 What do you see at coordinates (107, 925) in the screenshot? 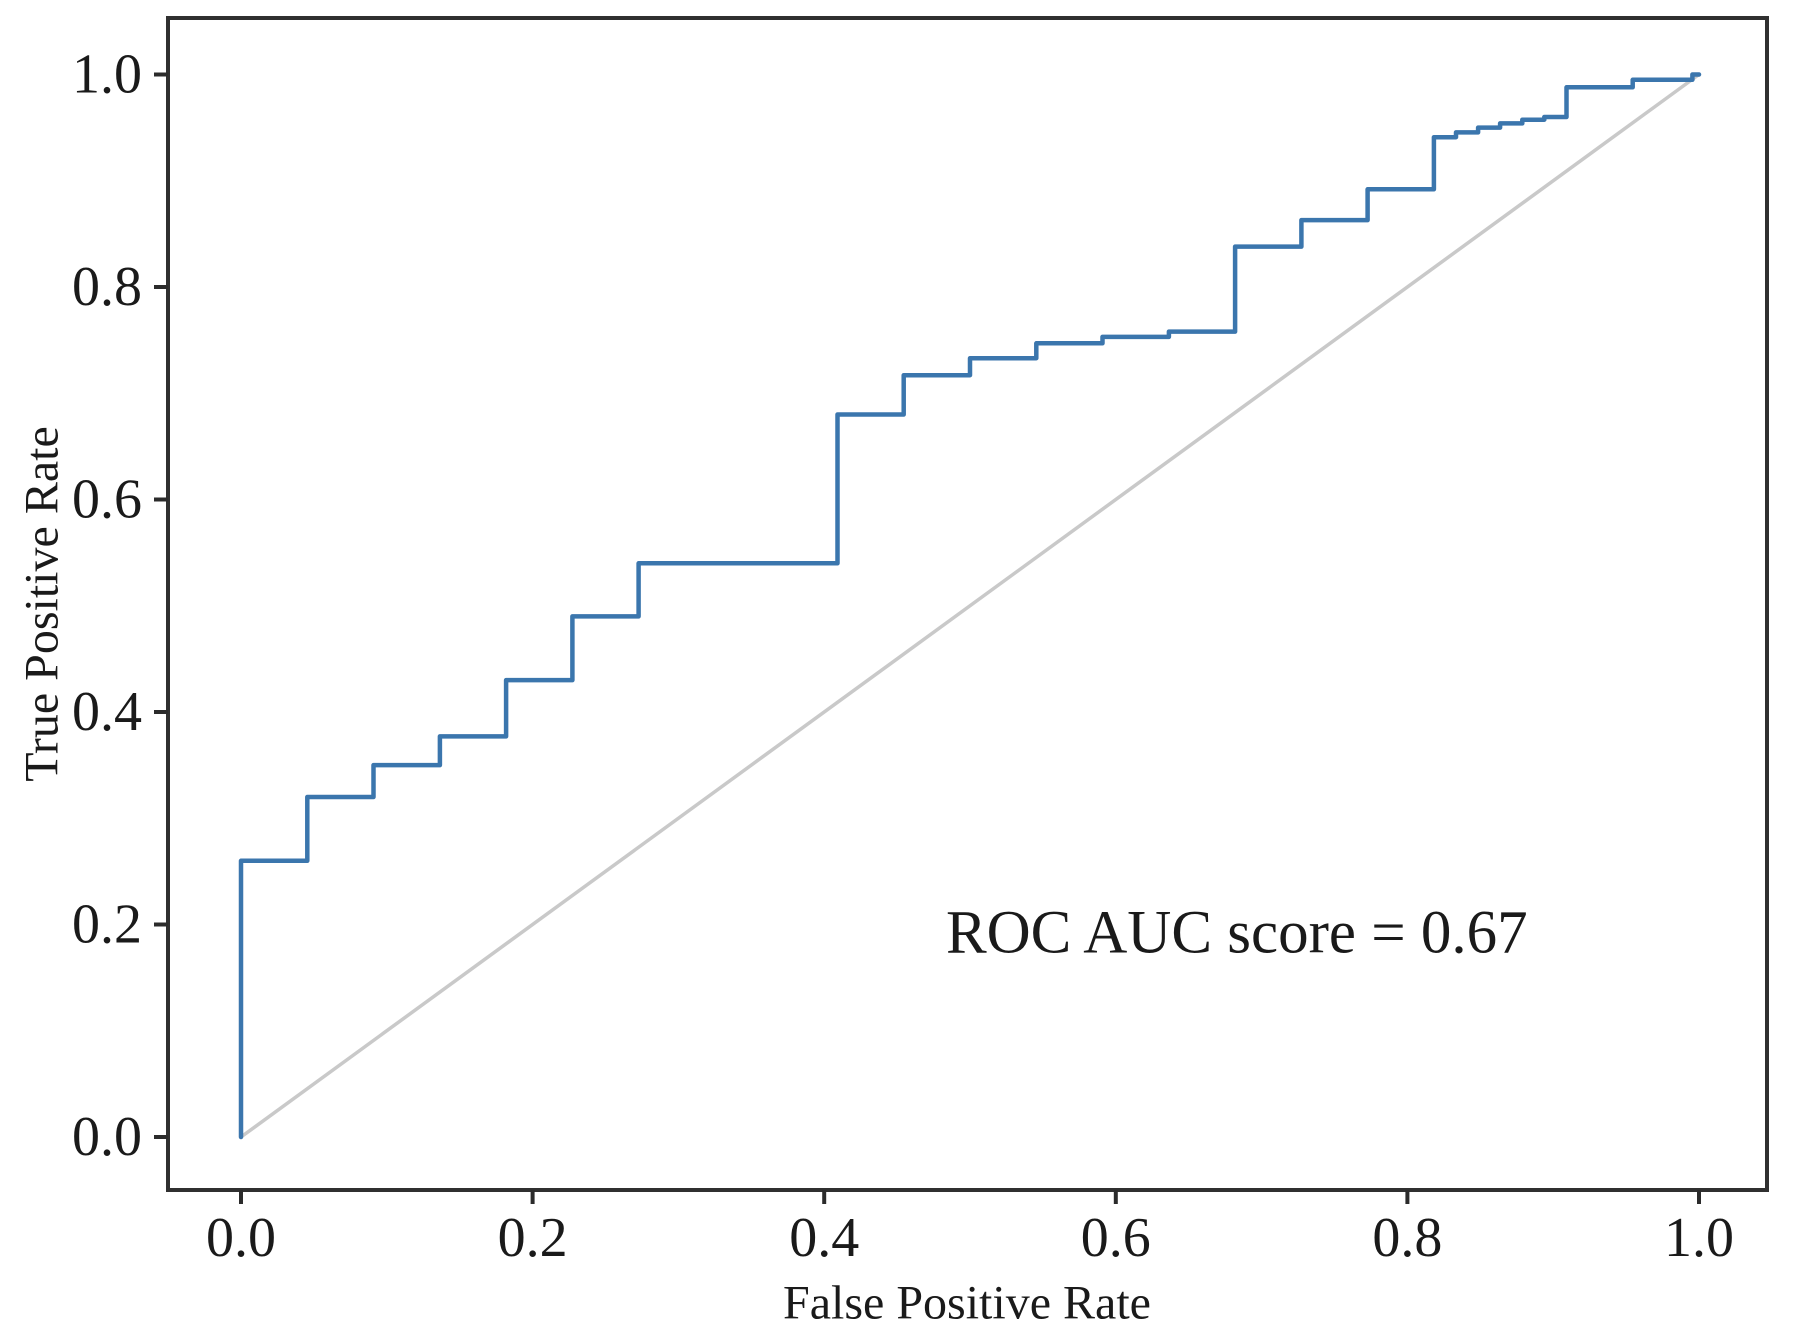
I see `y-tick-label: 0.2` at bounding box center [107, 925].